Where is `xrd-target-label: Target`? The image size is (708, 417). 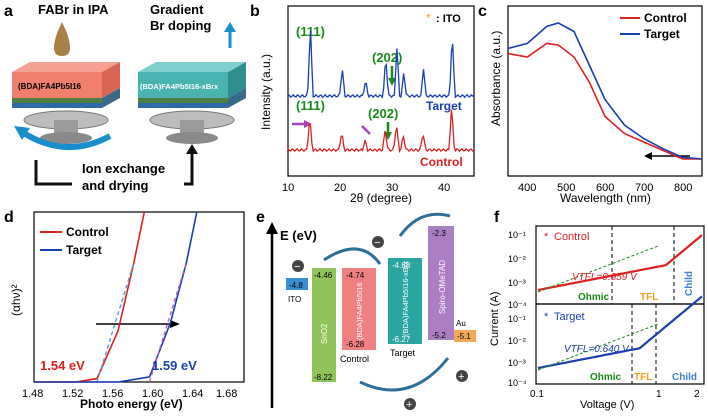 xrd-target-label: Target is located at coordinates (444, 106).